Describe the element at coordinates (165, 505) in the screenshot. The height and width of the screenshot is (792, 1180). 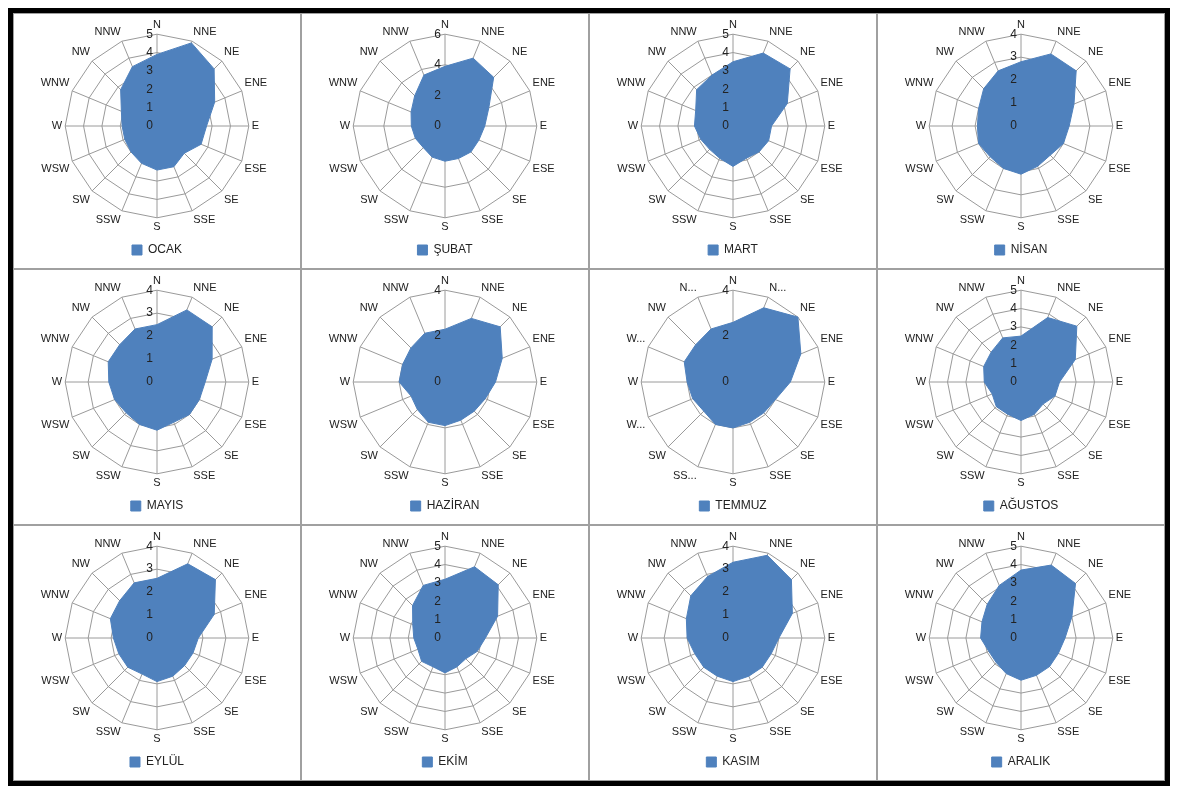
I see `legend-label: MAYIS` at that location.